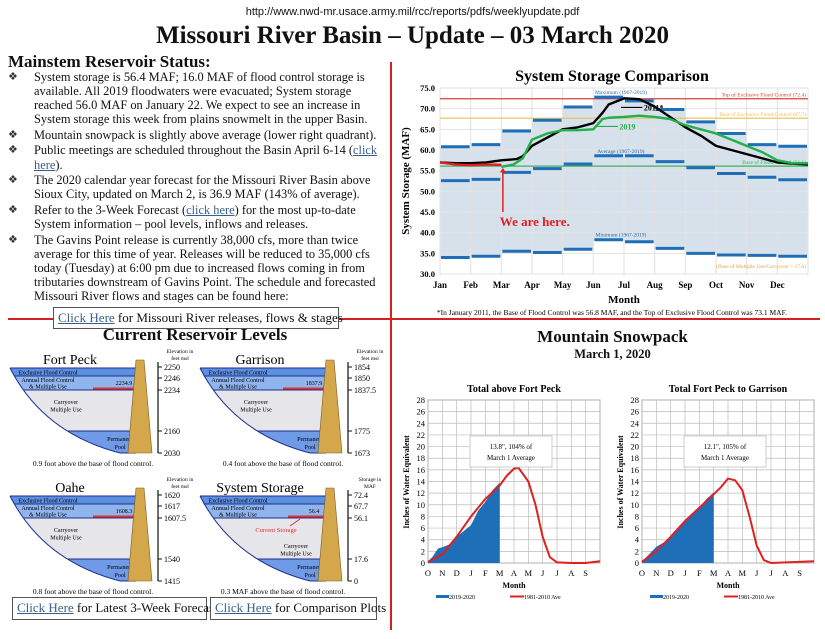 This screenshot has width=825, height=639. Describe the element at coordinates (485, 573) in the screenshot. I see `x-tick-label: F` at that location.